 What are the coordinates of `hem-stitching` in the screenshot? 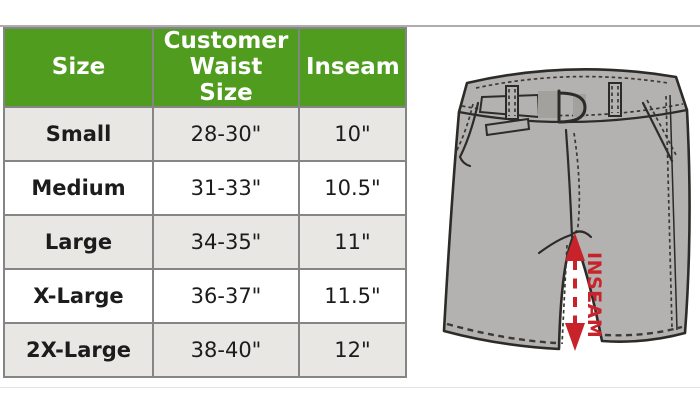 It's located at (564, 333).